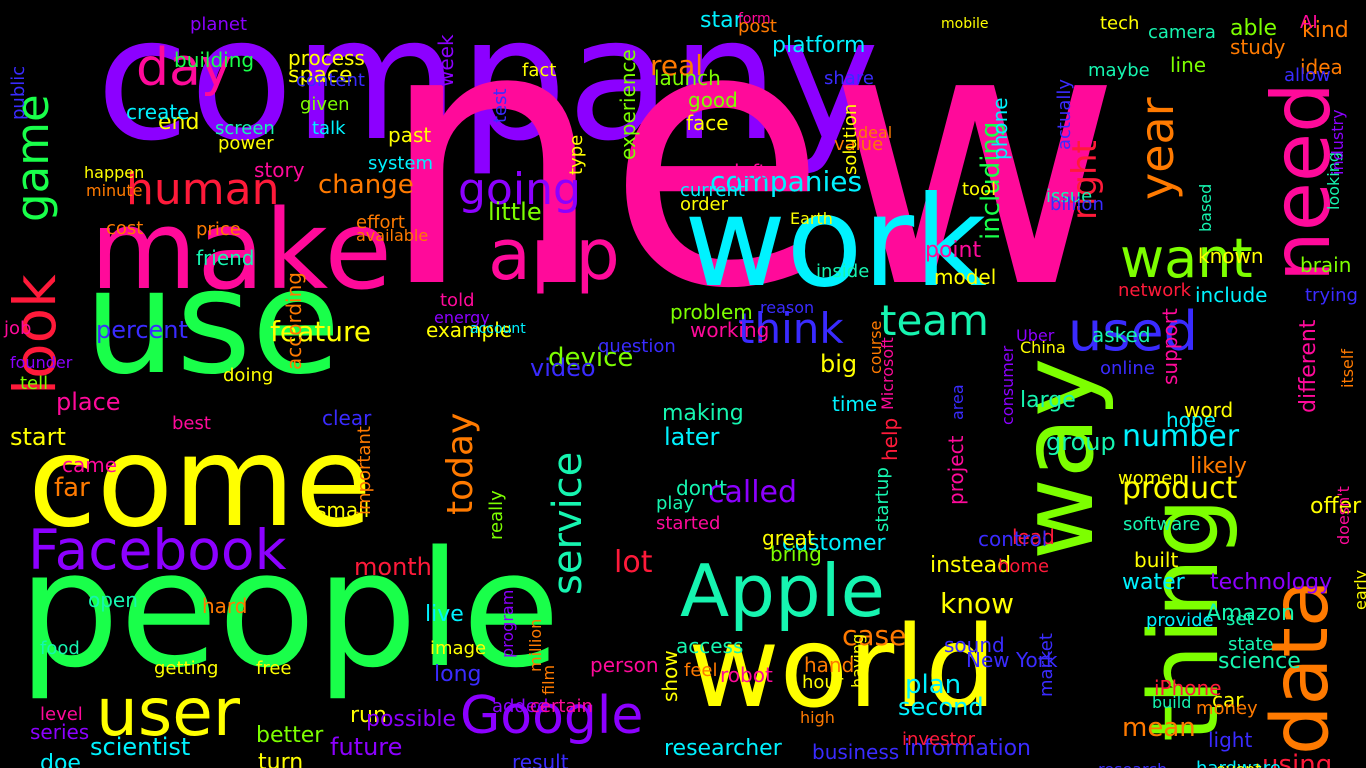  Describe the element at coordinates (1156, 560) in the screenshot. I see `word-built: built` at that location.